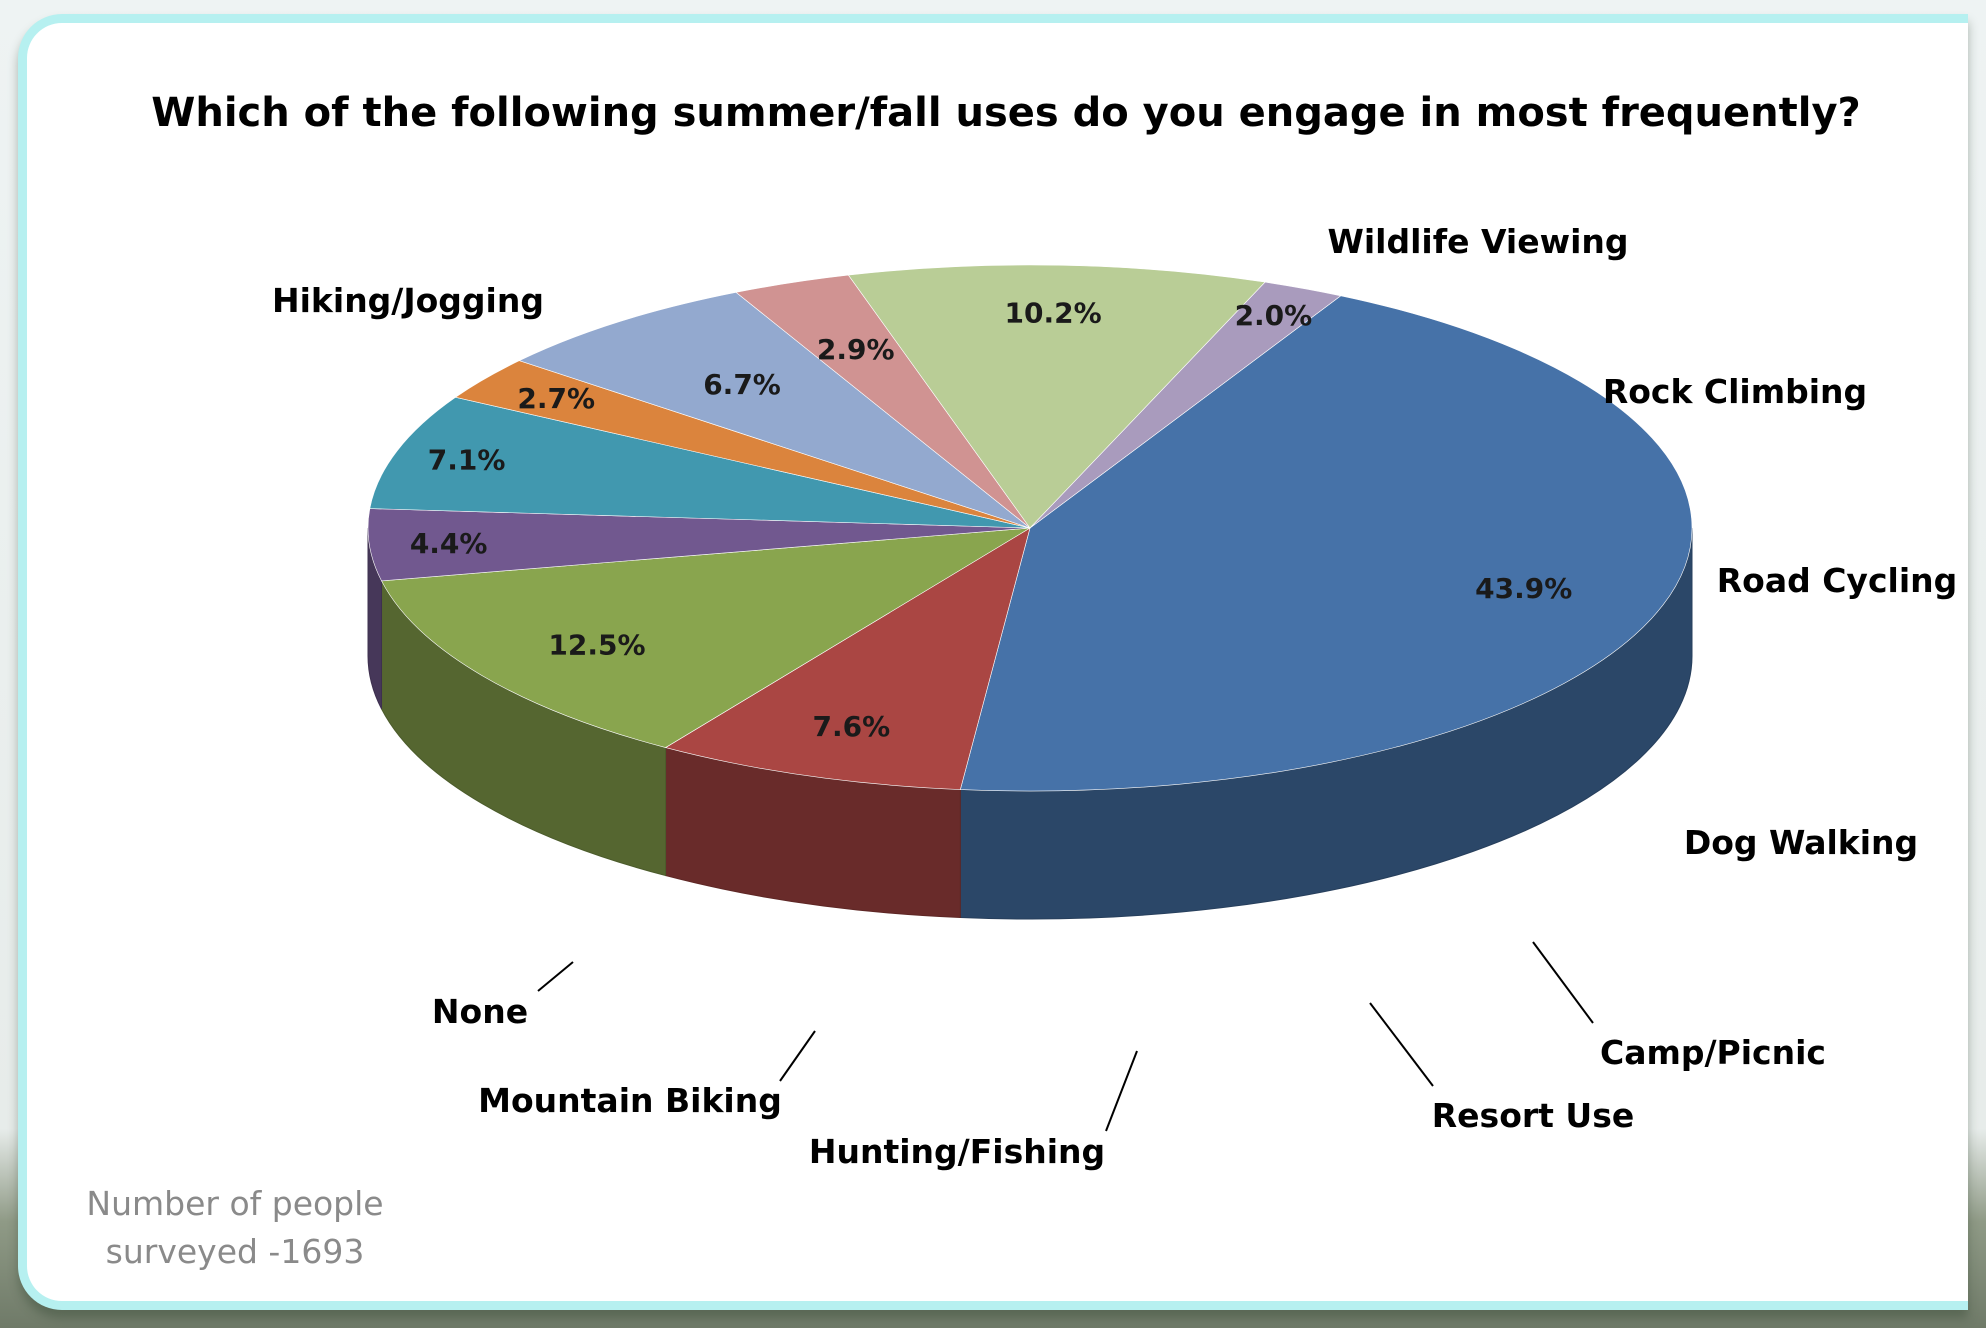 The height and width of the screenshot is (1328, 1986). Describe the element at coordinates (1053, 313) in the screenshot. I see `value-label-8: 10.2%` at that location.